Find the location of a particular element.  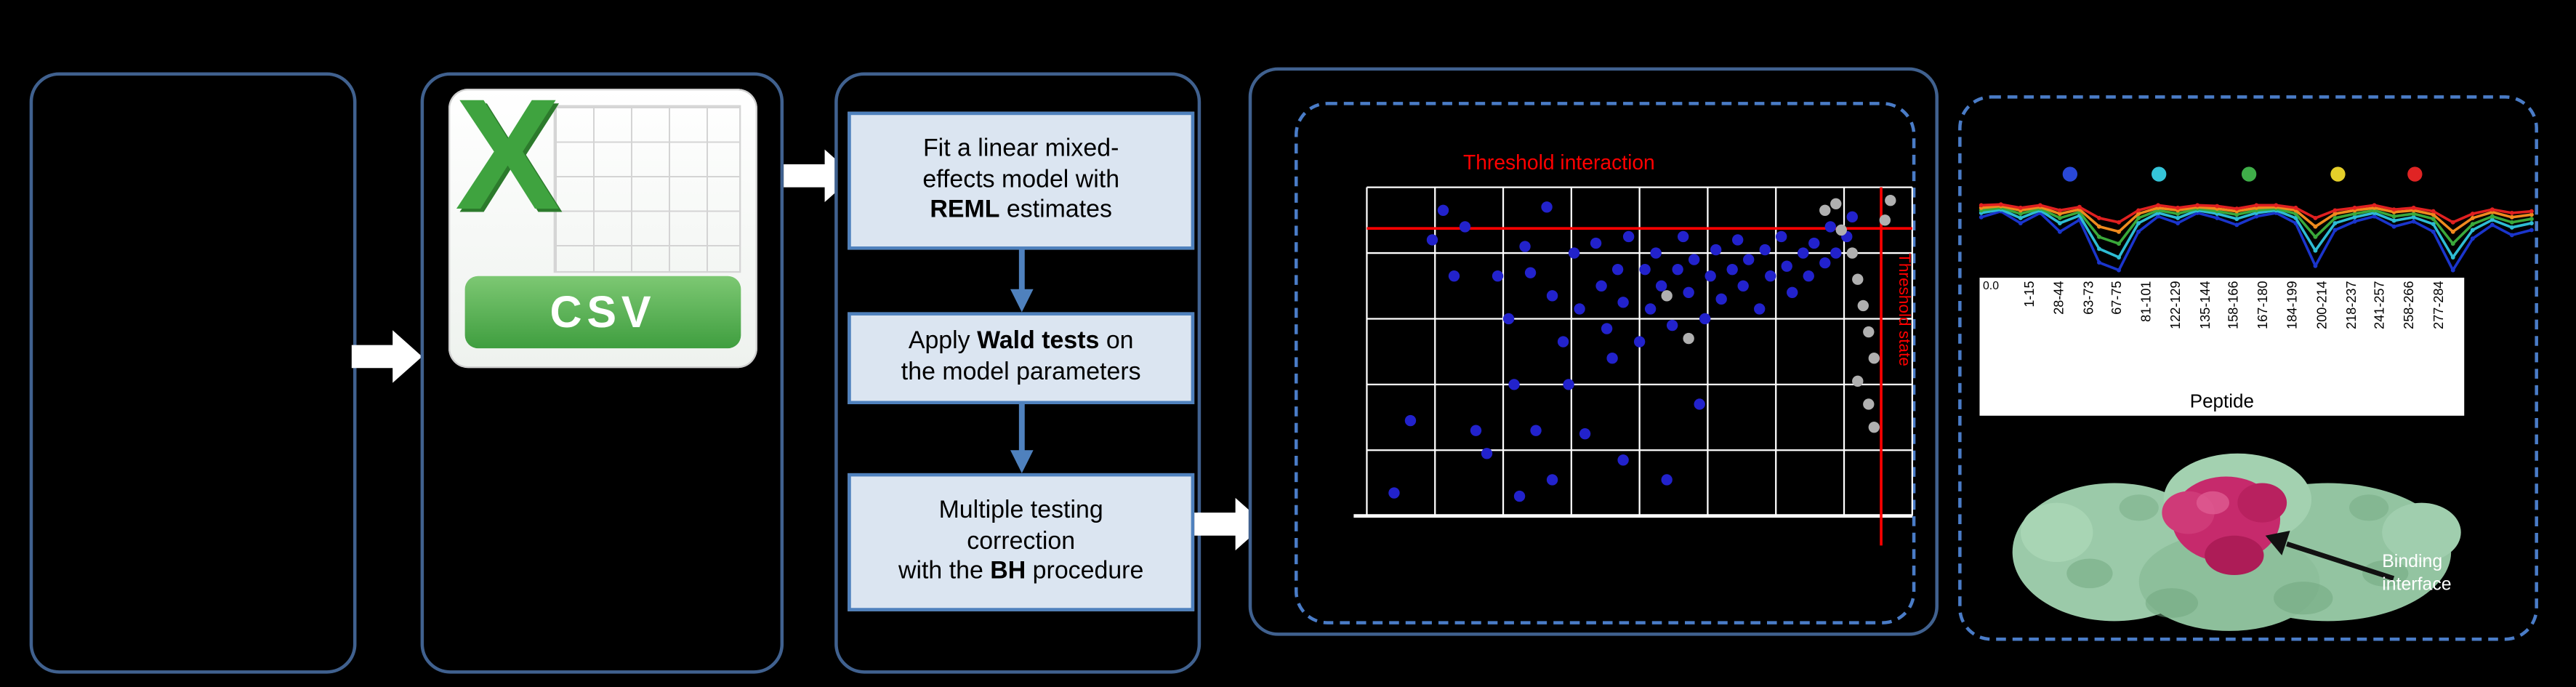

peptide-tick-text: 67-75 is located at coordinates (2117, 298).